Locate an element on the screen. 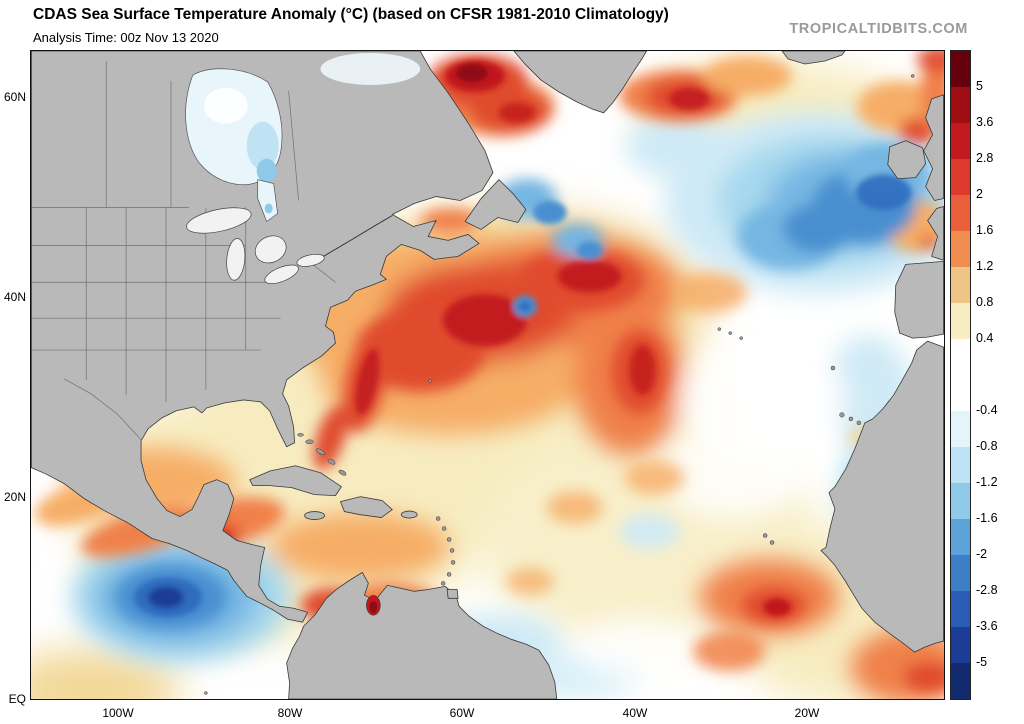 This screenshot has height=724, width=1024. south-america is located at coordinates (422, 635).